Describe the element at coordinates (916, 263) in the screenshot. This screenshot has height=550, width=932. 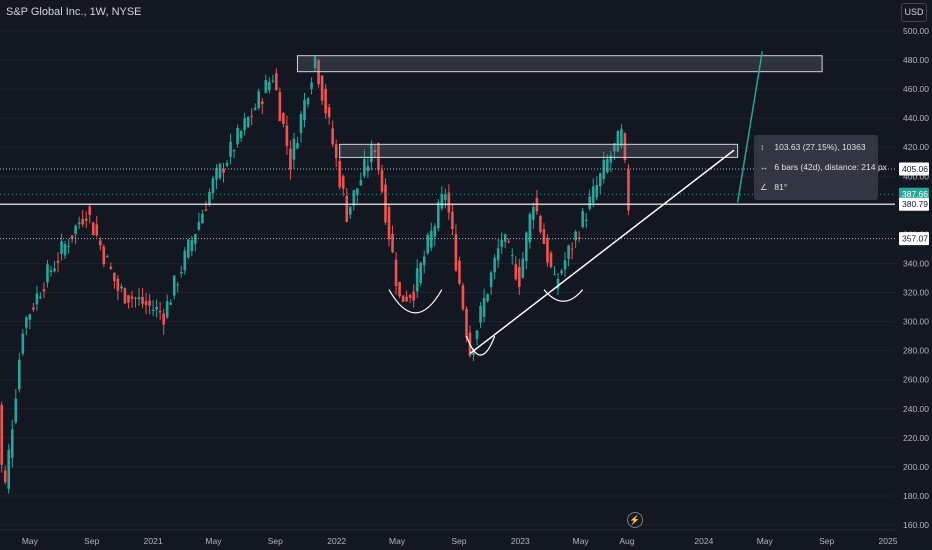
I see `y-tick-label: 340.00` at that location.